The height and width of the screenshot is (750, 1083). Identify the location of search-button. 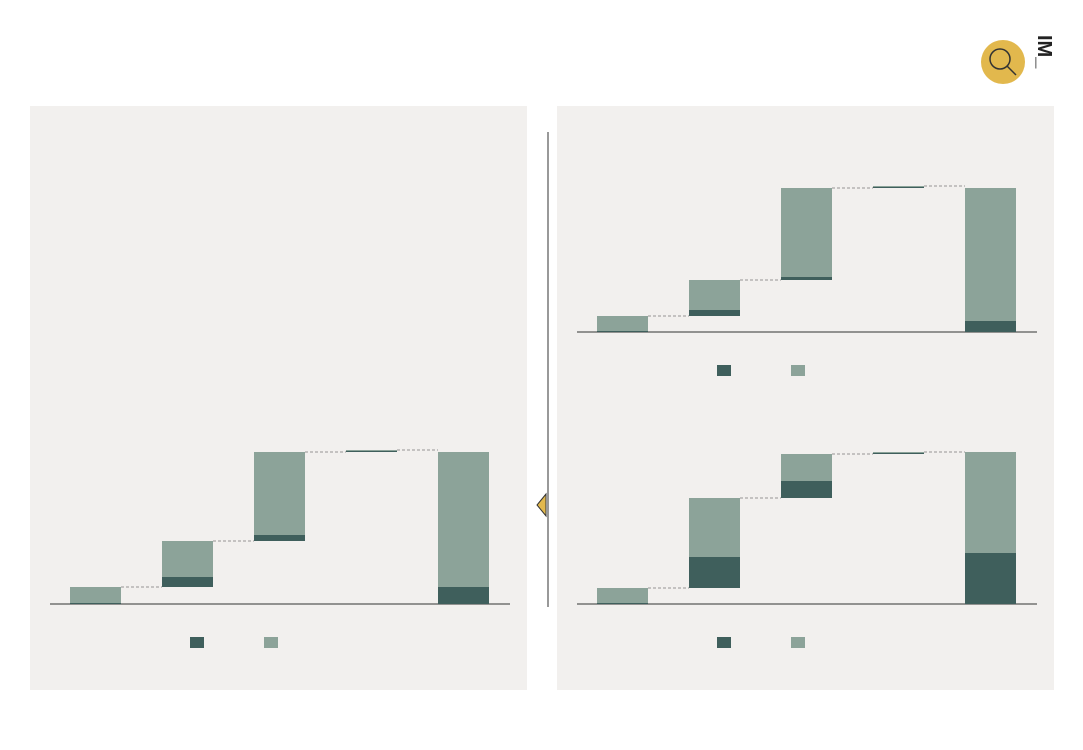
(1003, 62).